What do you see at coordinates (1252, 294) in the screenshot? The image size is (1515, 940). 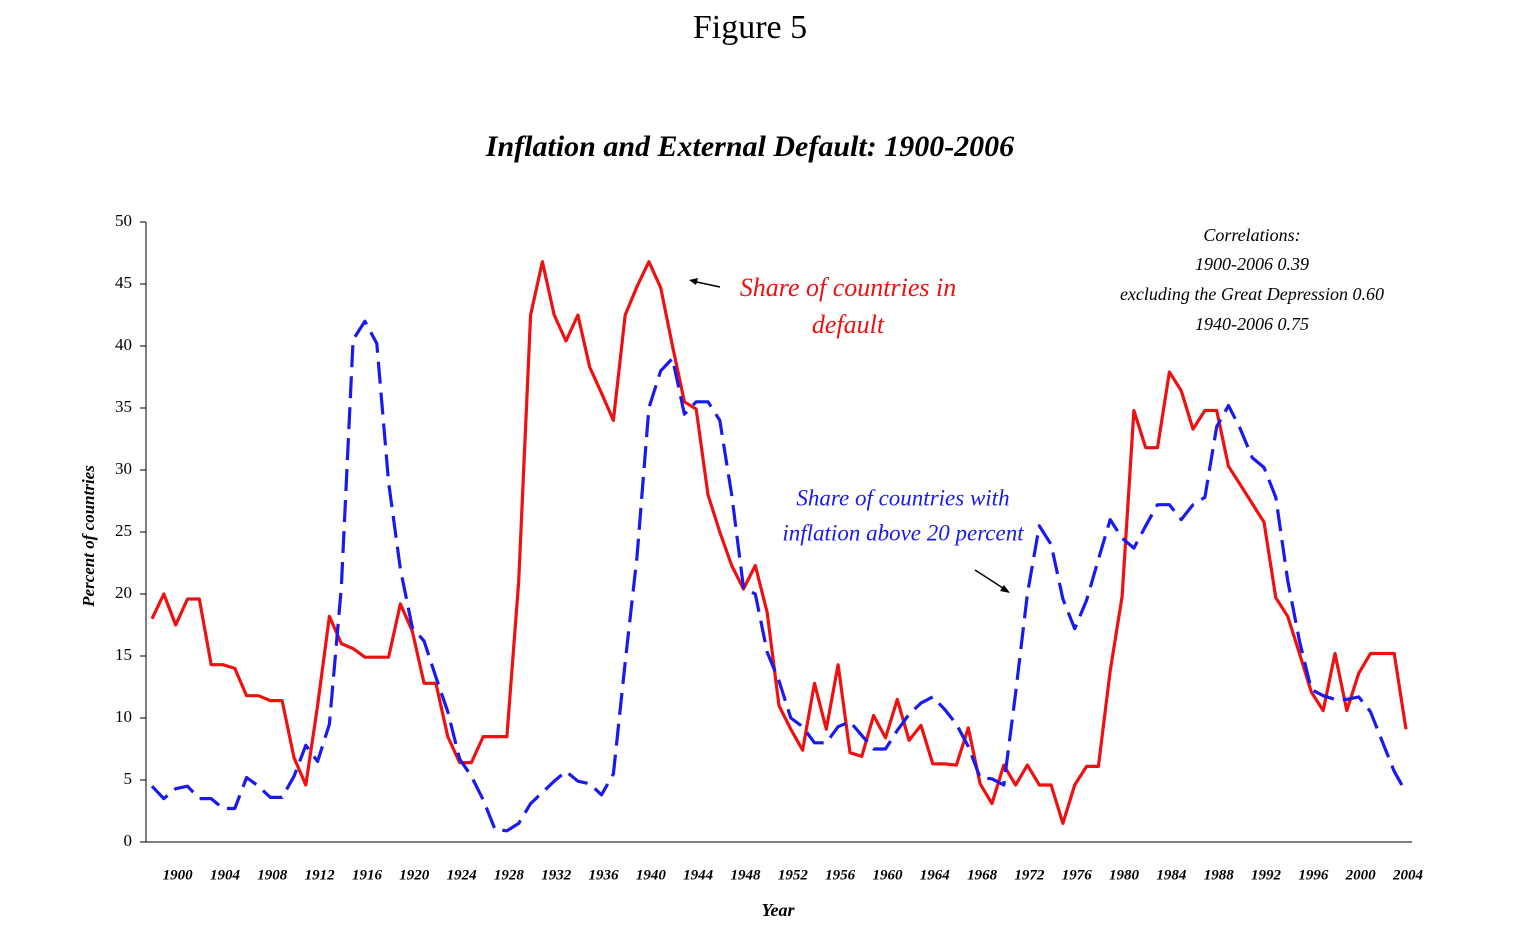 I see `annotation: excluding the Great Depression 0.60` at bounding box center [1252, 294].